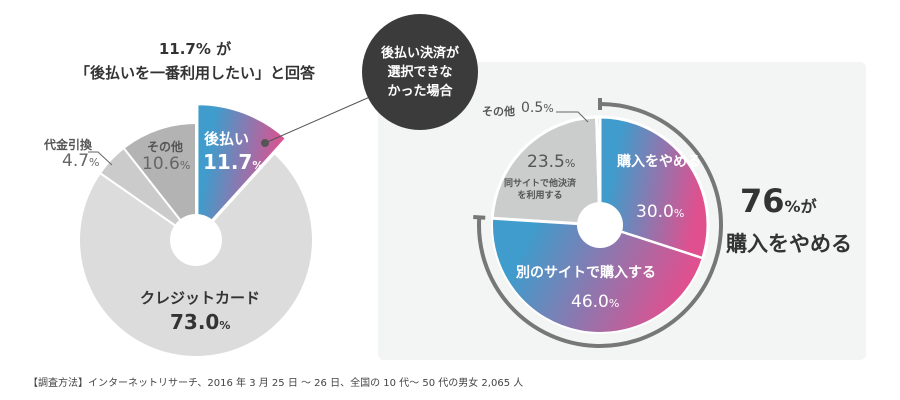 Image resolution: width=900 pixels, height=400 pixels. Describe the element at coordinates (227, 139) in the screenshot. I see `label-atobarai: 後払い` at that location.